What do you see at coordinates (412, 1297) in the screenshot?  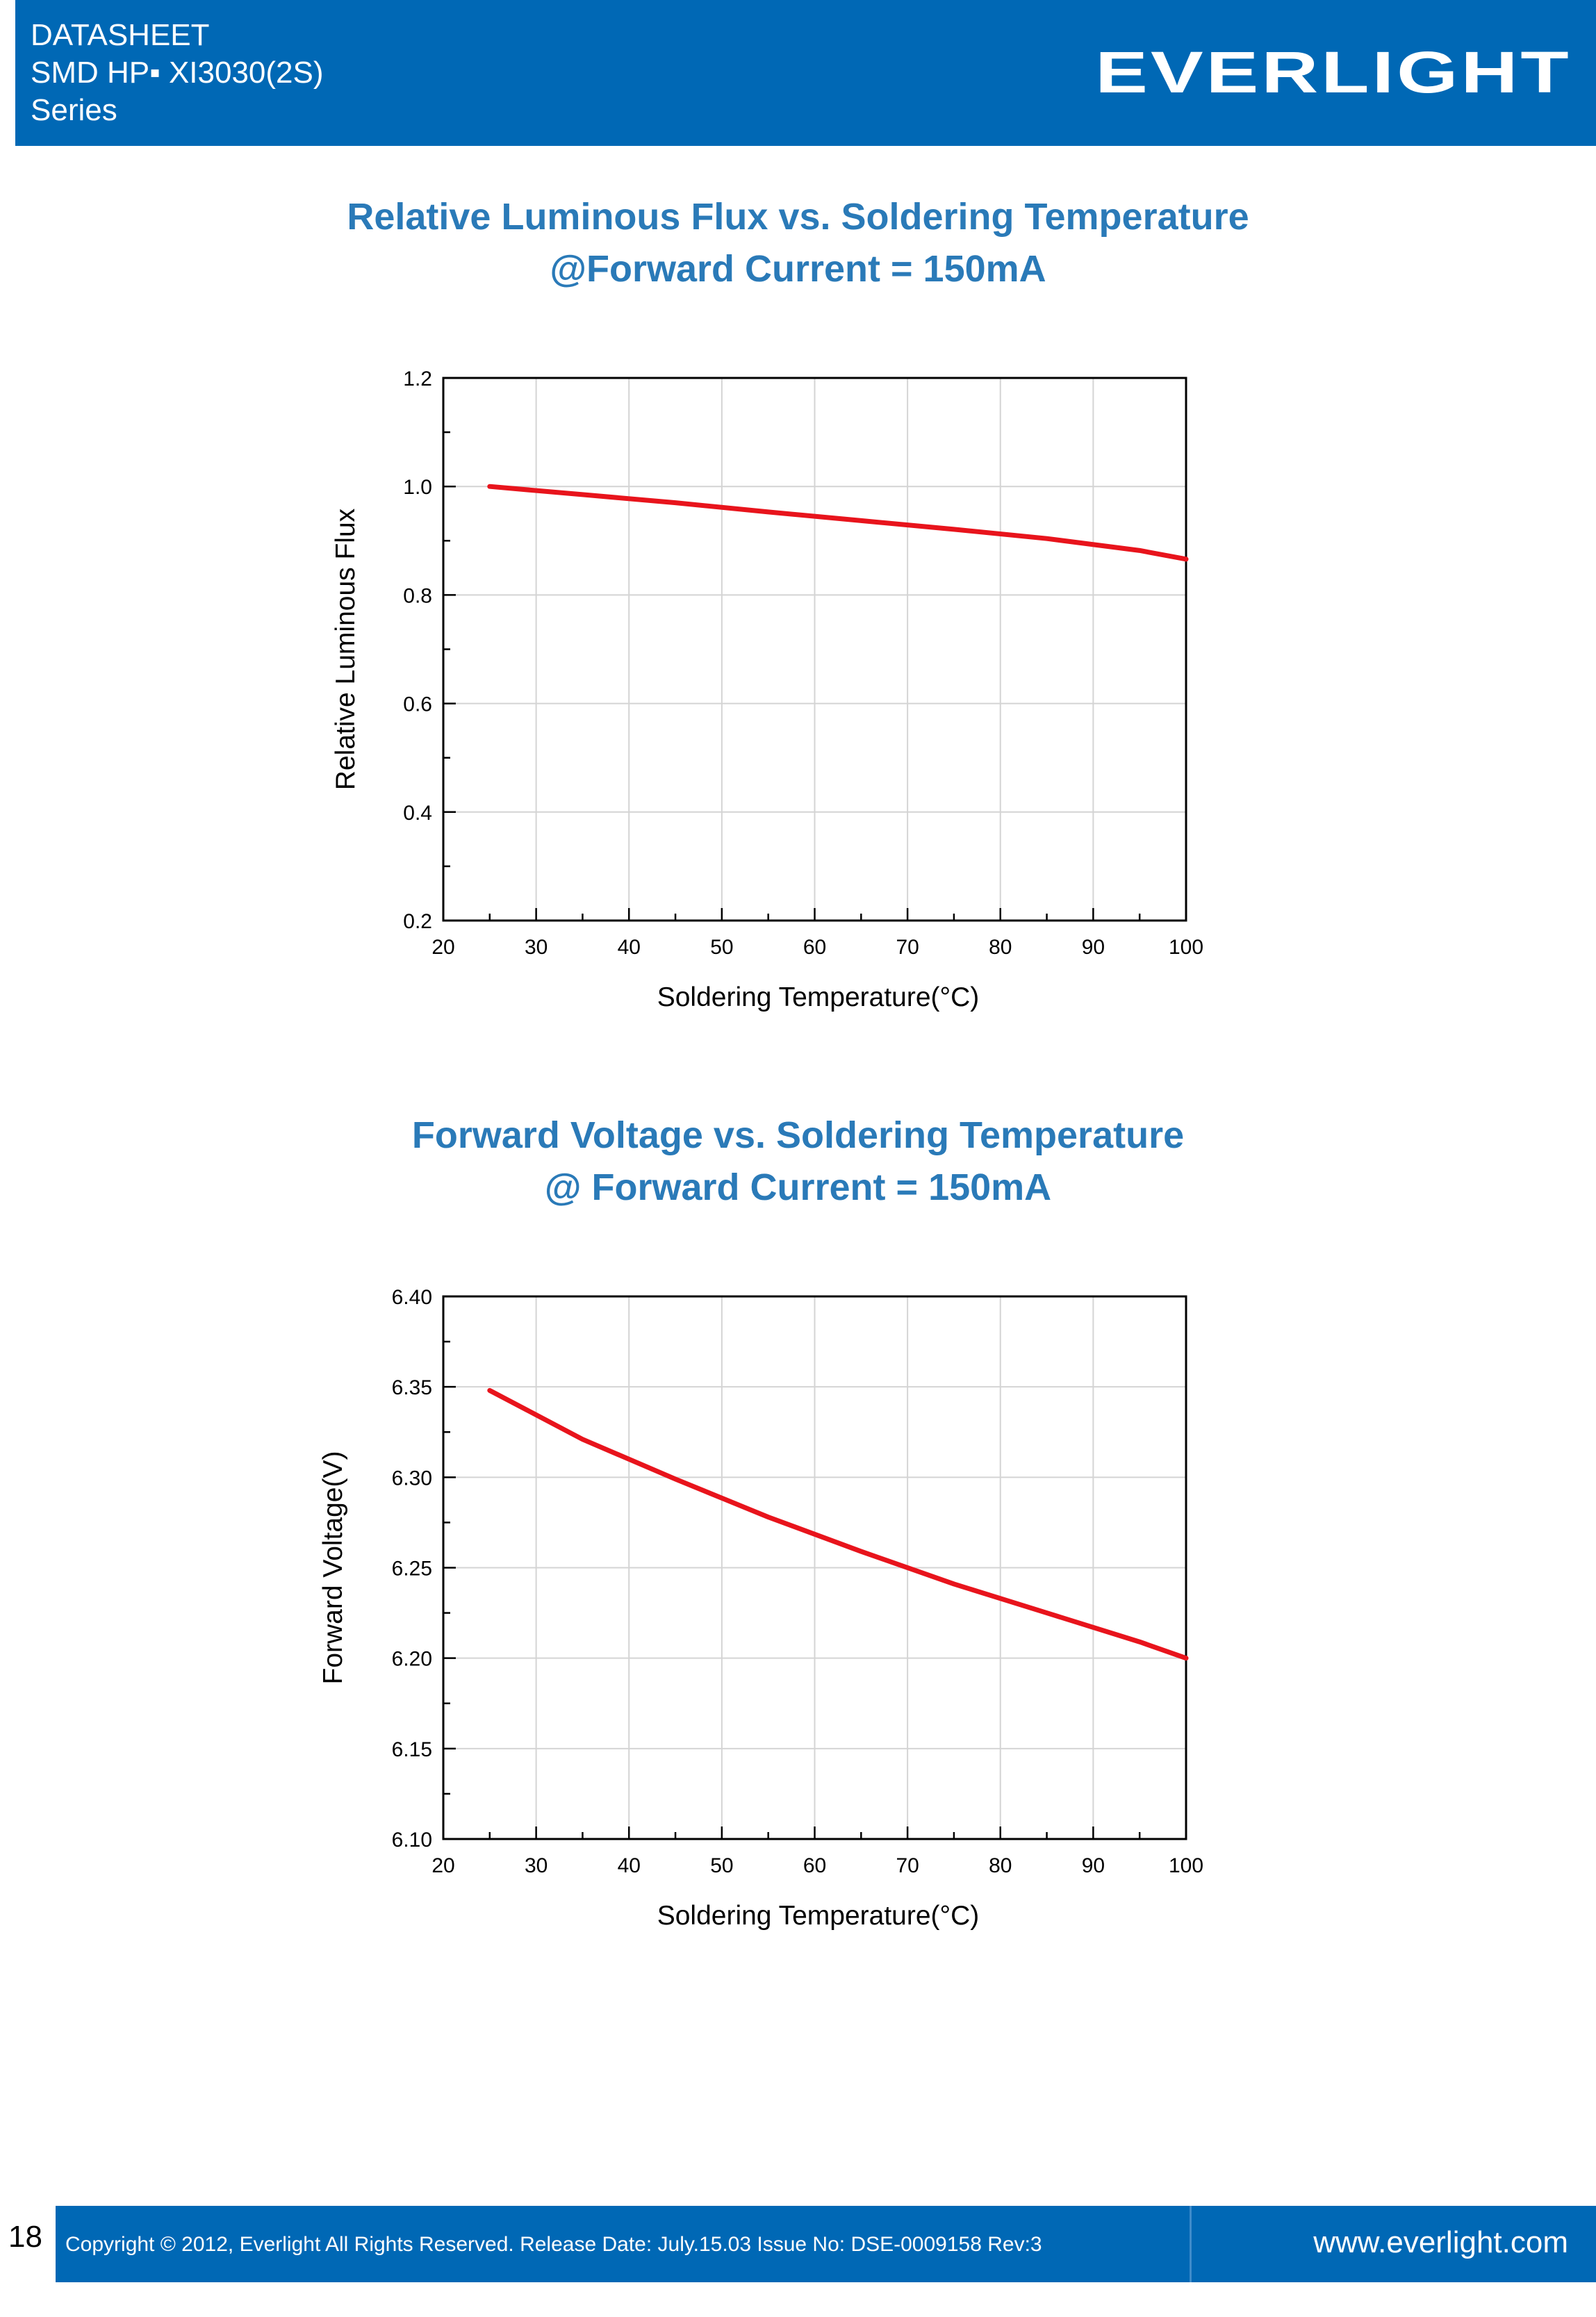 I see `y-tick-label: 6.40` at bounding box center [412, 1297].